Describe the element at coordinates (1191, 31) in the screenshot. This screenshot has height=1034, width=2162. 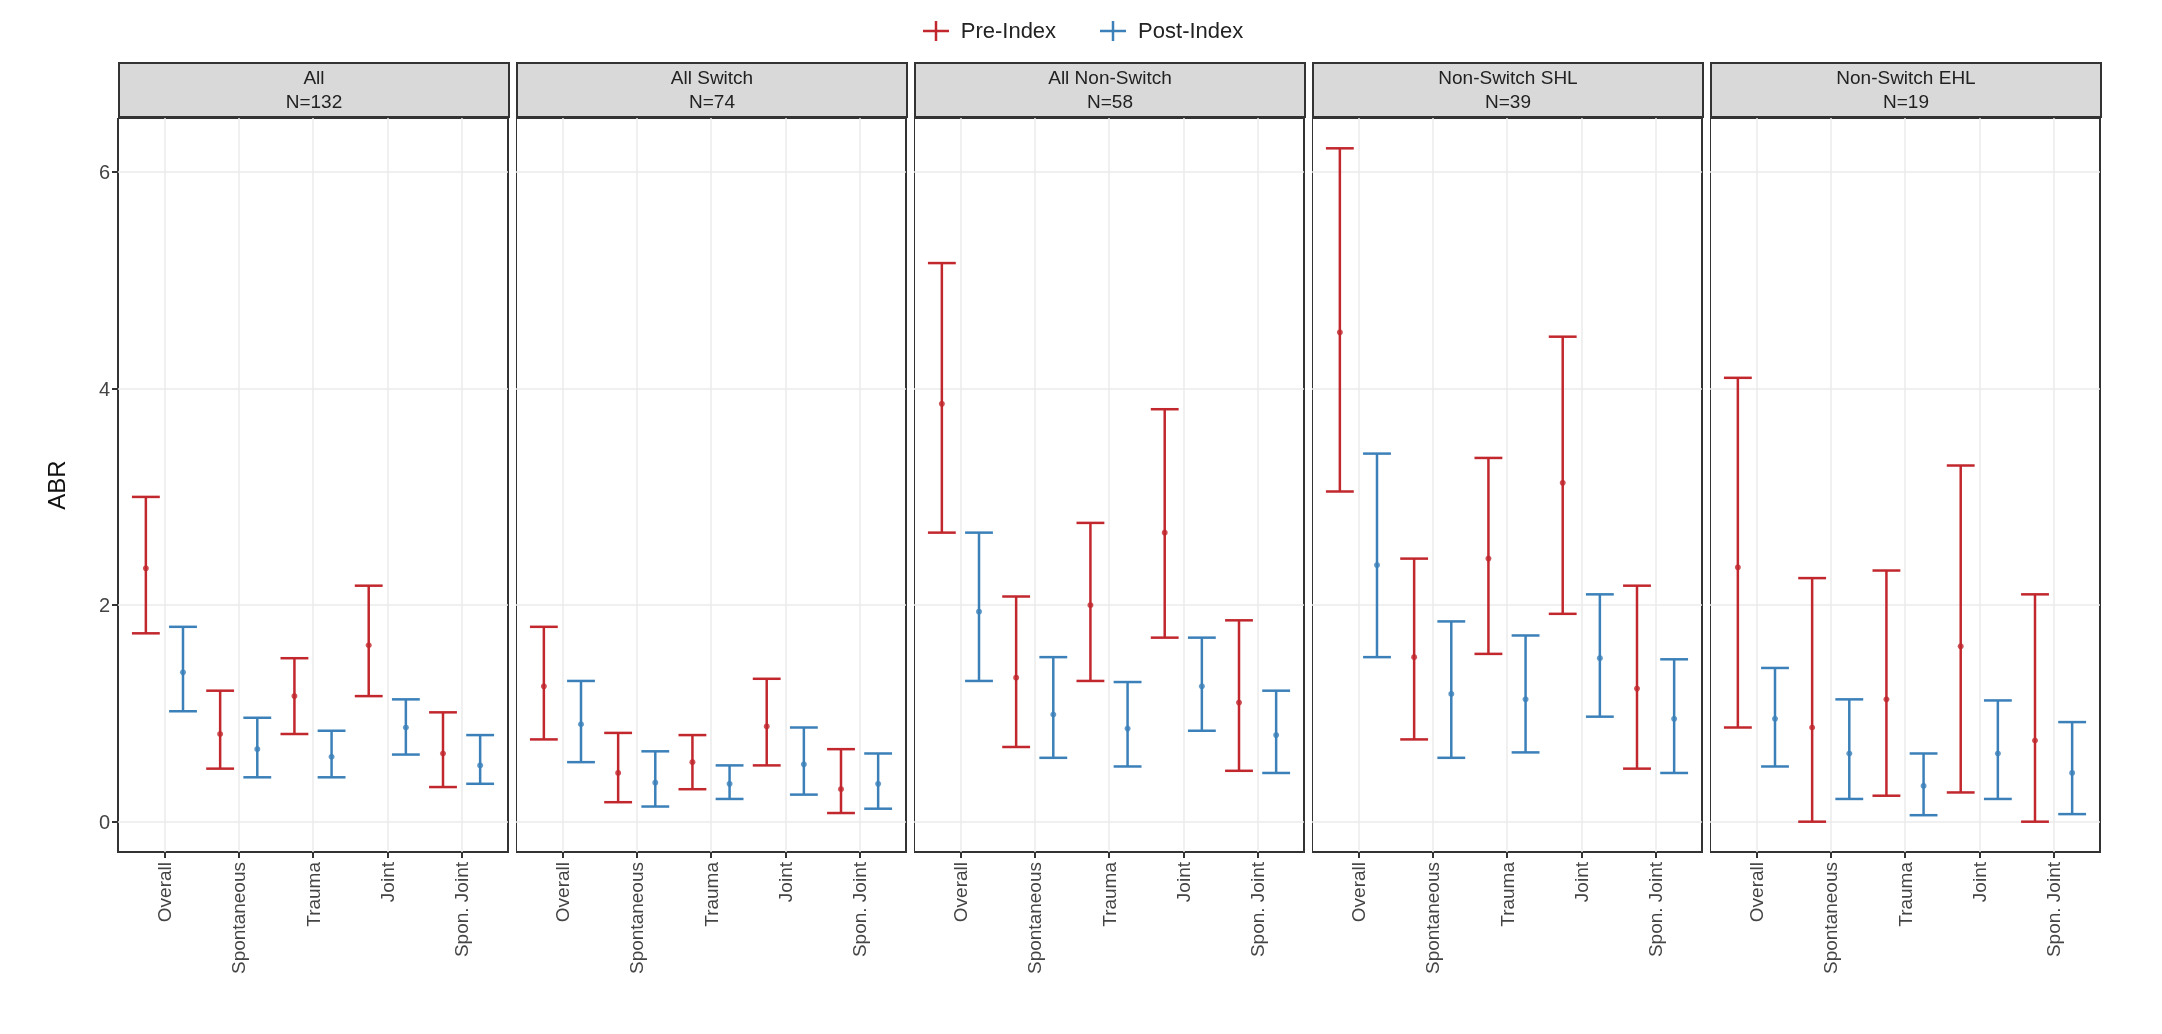
I see `legend-label: Post-Index` at that location.